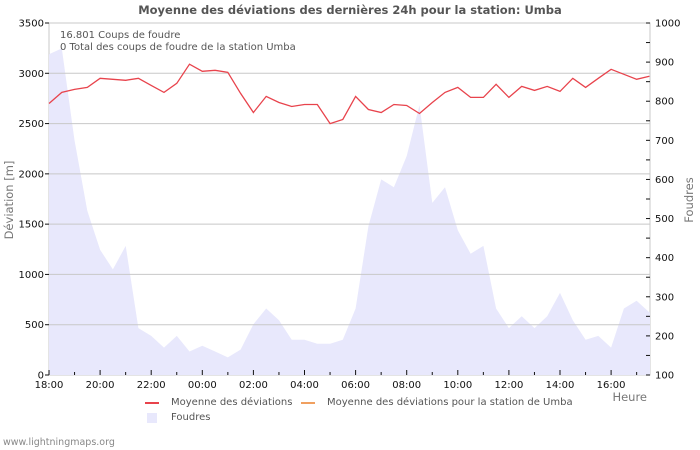 The width and height of the screenshot is (700, 450). Describe the element at coordinates (663, 200) in the screenshot. I see `right-axis: 100 200 300 400 500 600 700 800 900 1000` at that location.